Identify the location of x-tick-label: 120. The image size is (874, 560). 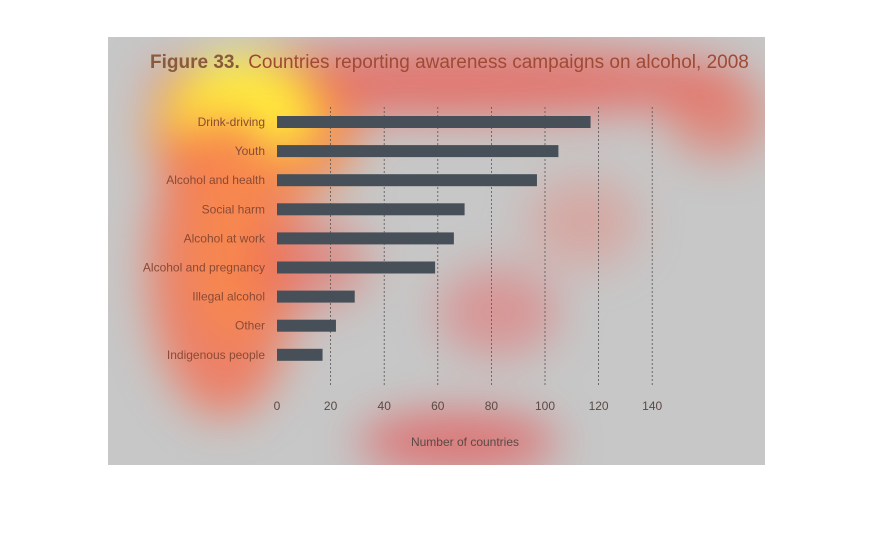
(599, 406).